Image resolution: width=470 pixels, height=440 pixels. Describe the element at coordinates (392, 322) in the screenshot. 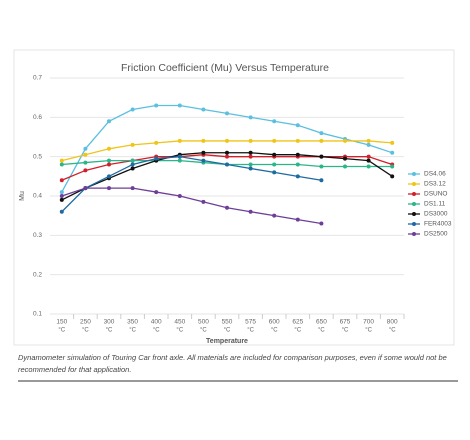

I see `x-tick-label: 800` at that location.